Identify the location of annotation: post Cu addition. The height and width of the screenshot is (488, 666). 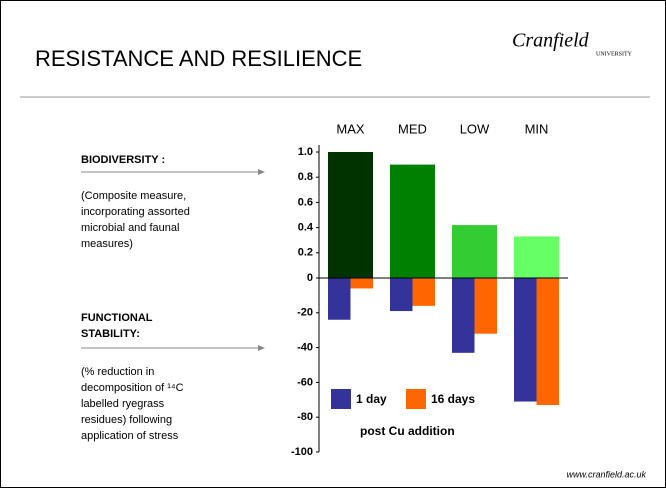
(407, 431).